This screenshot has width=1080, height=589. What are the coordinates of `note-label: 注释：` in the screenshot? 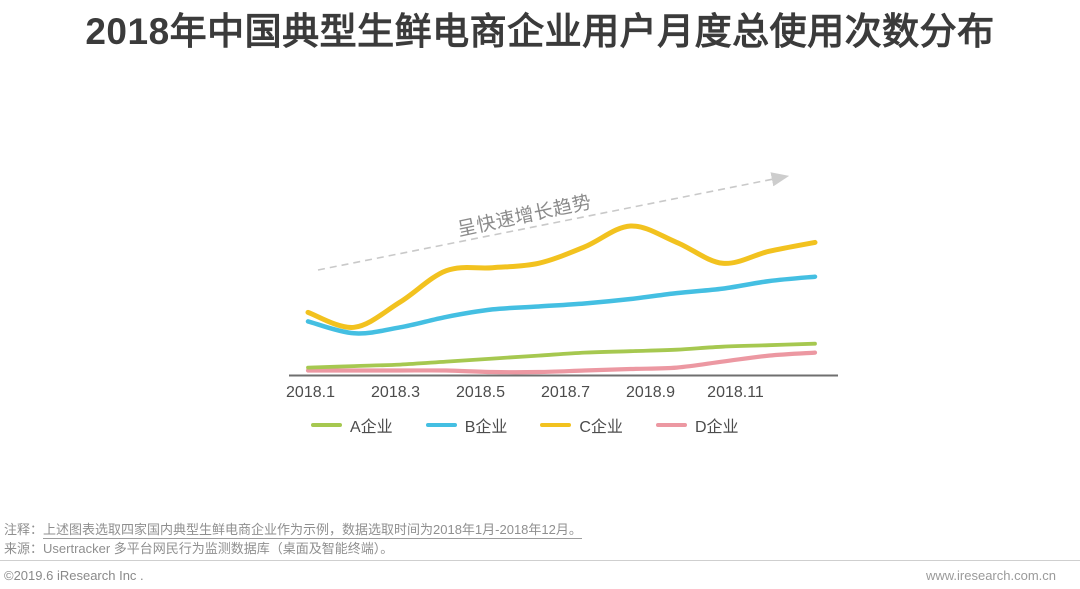 It's located at (24, 529).